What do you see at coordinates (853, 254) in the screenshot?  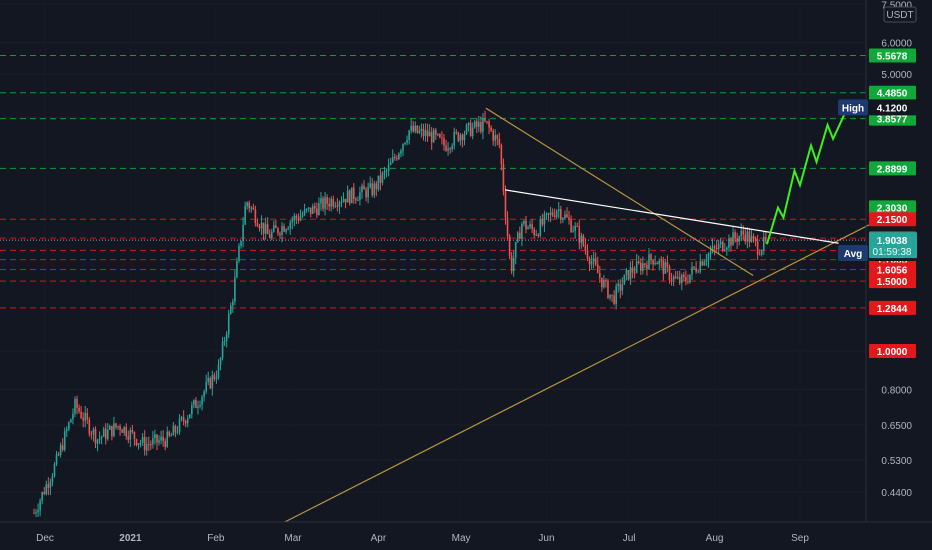 I see `marker-tag-text: Avg` at bounding box center [853, 254].